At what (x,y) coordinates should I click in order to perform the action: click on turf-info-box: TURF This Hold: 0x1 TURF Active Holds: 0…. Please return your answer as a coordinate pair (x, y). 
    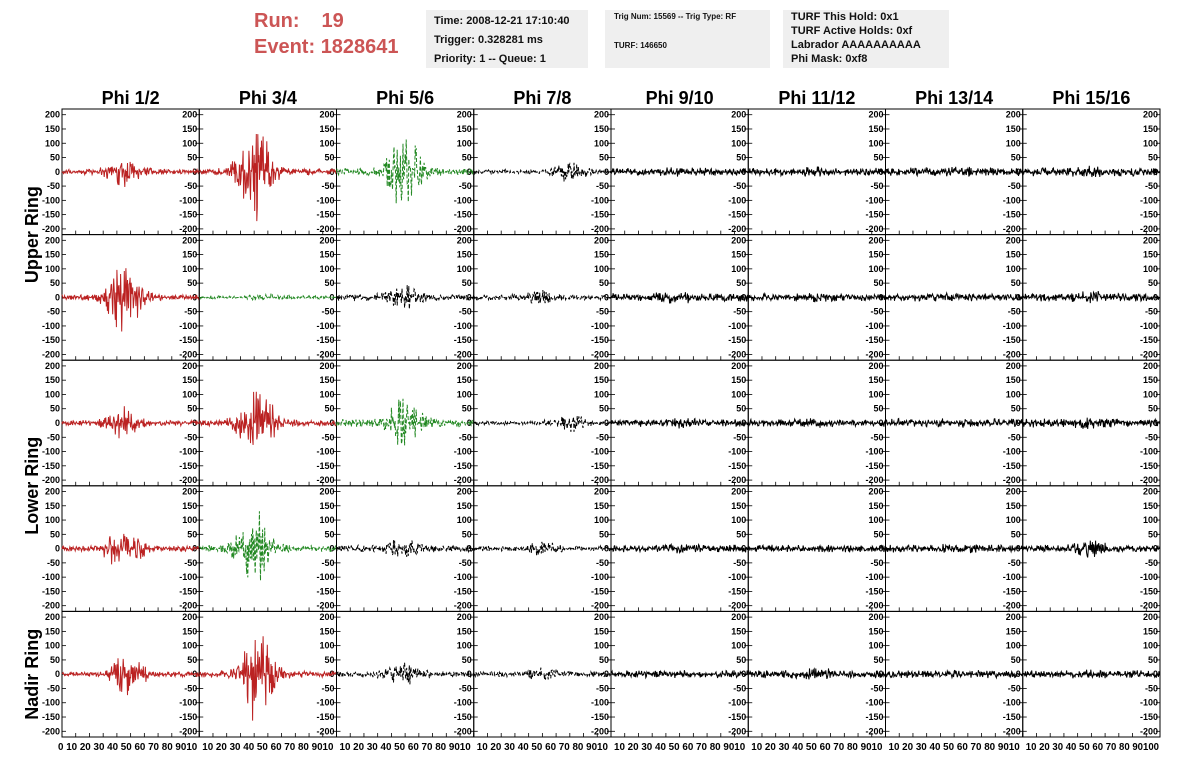
    Looking at the image, I should click on (866, 39).